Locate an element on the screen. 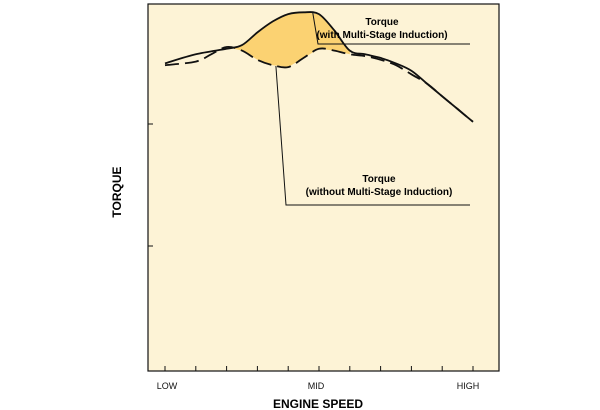 Image resolution: width=600 pixels, height=410 pixels. annotation-leader-without is located at coordinates (372, 135).